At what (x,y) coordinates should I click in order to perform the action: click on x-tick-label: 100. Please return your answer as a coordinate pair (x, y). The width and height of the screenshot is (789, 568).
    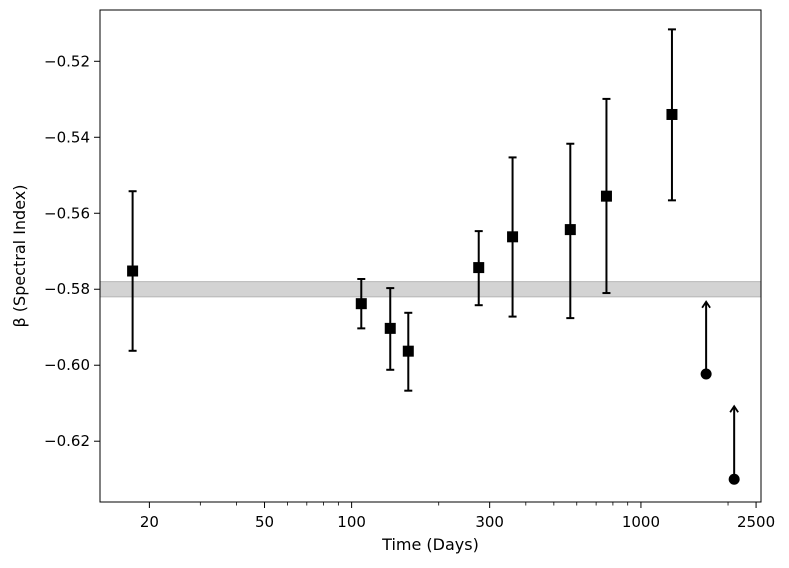
    Looking at the image, I should click on (351, 522).